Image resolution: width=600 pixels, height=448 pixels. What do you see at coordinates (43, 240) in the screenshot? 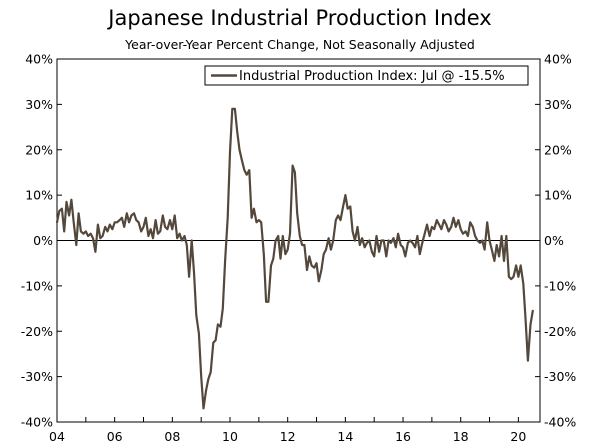
I see `y-tick-label-left: 0%` at bounding box center [43, 240].